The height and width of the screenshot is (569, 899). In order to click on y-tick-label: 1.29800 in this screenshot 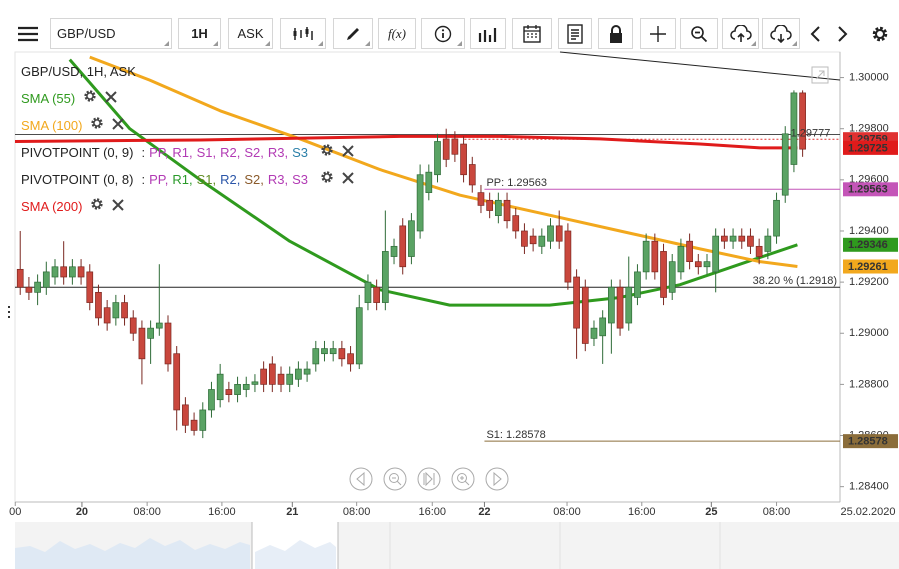, I will do `click(869, 129)`.